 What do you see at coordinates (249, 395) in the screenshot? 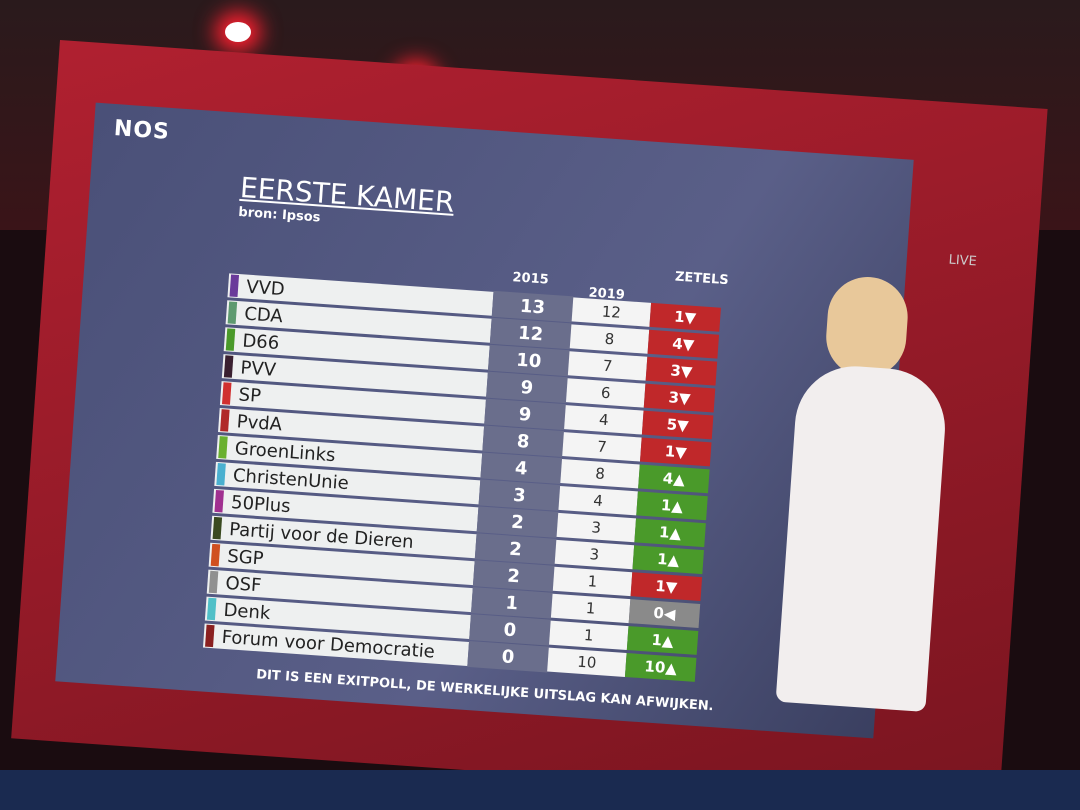
I see `party-name: SP` at bounding box center [249, 395].